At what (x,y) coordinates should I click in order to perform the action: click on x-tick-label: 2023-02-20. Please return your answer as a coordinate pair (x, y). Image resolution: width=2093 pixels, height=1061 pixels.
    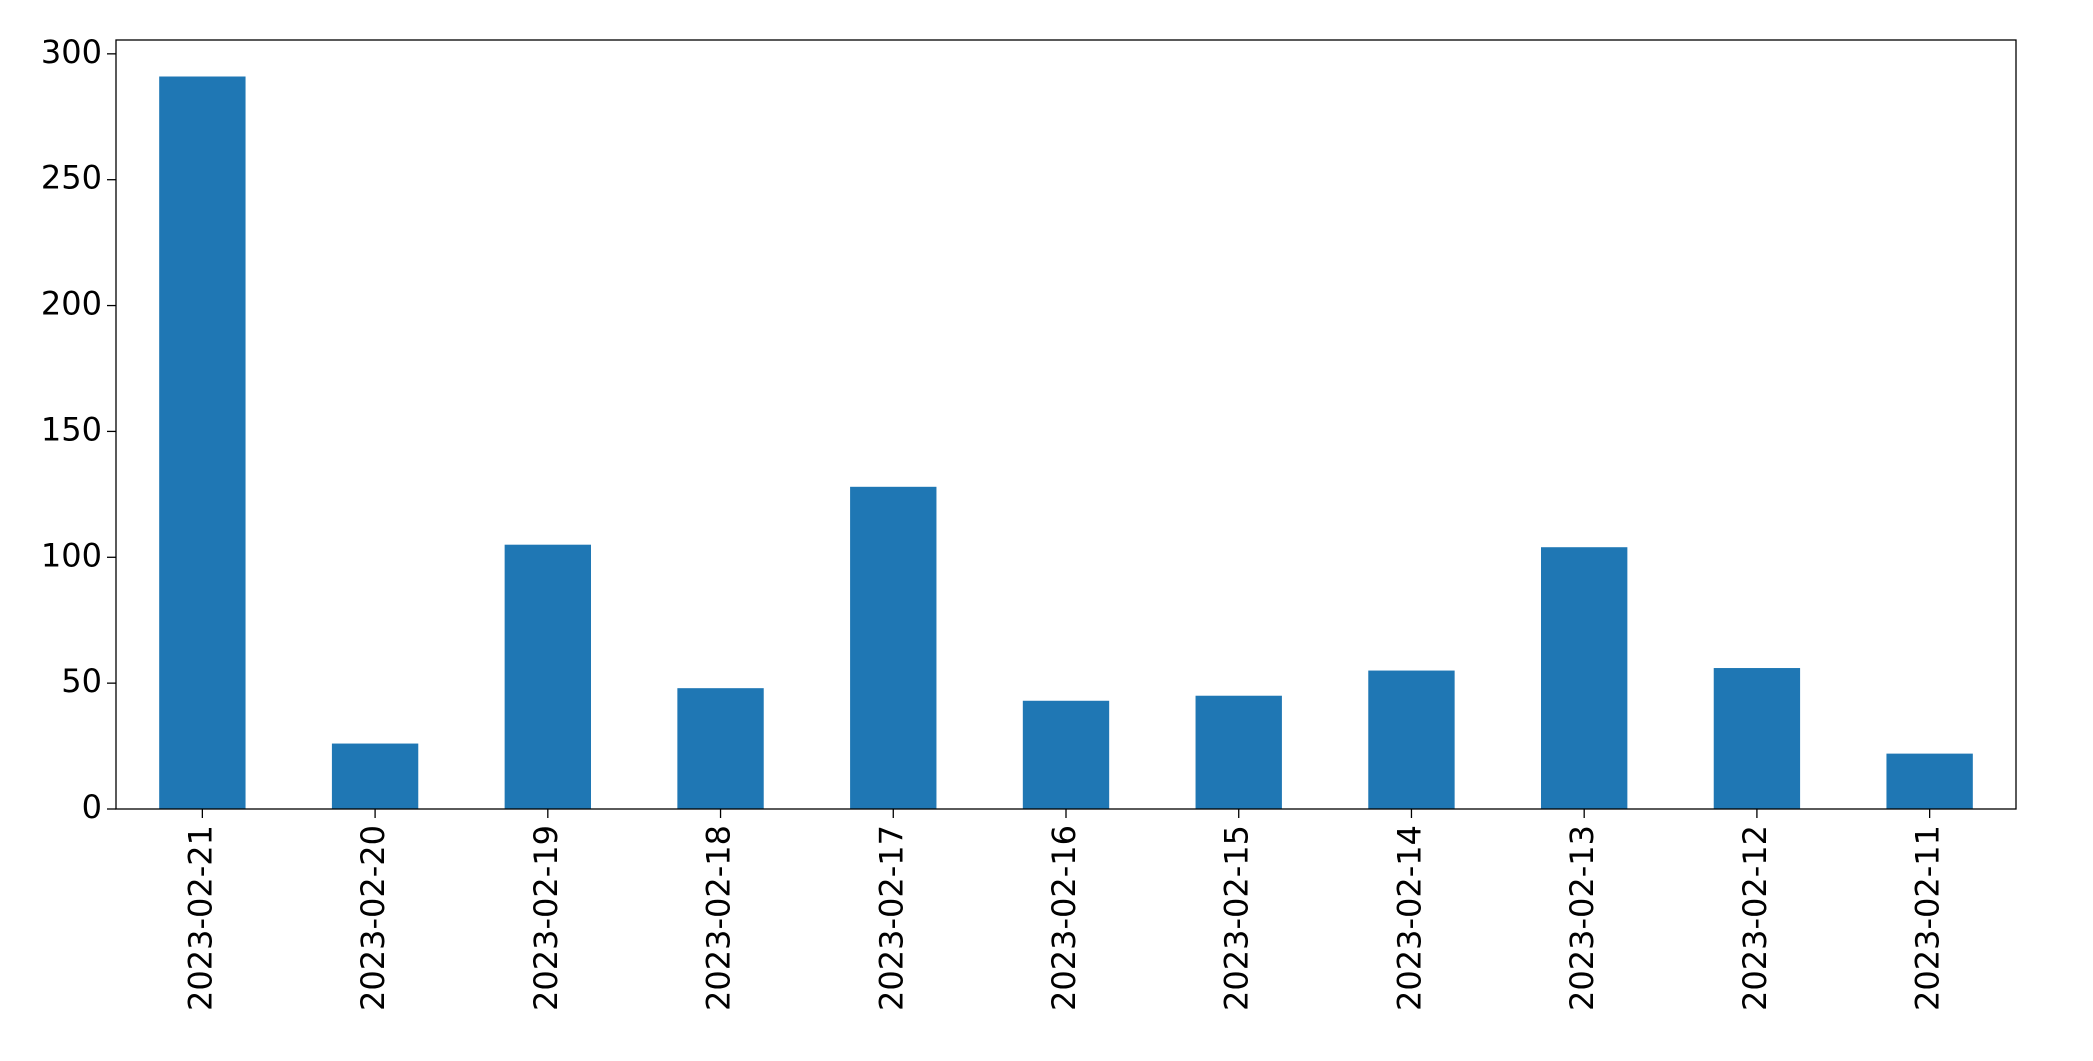
    Looking at the image, I should click on (373, 918).